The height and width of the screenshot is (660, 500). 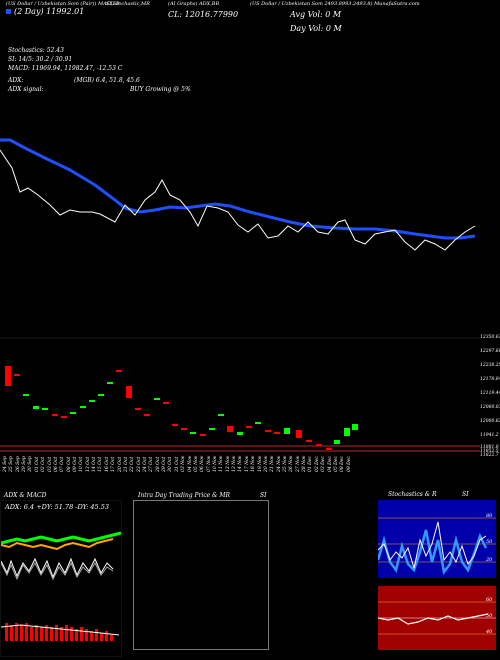 I want to click on price-line, so click(x=238, y=200).